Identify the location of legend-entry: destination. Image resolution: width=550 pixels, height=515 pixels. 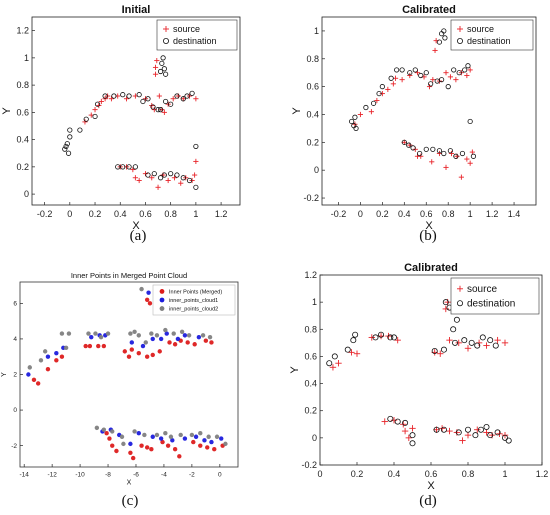
(195, 41).